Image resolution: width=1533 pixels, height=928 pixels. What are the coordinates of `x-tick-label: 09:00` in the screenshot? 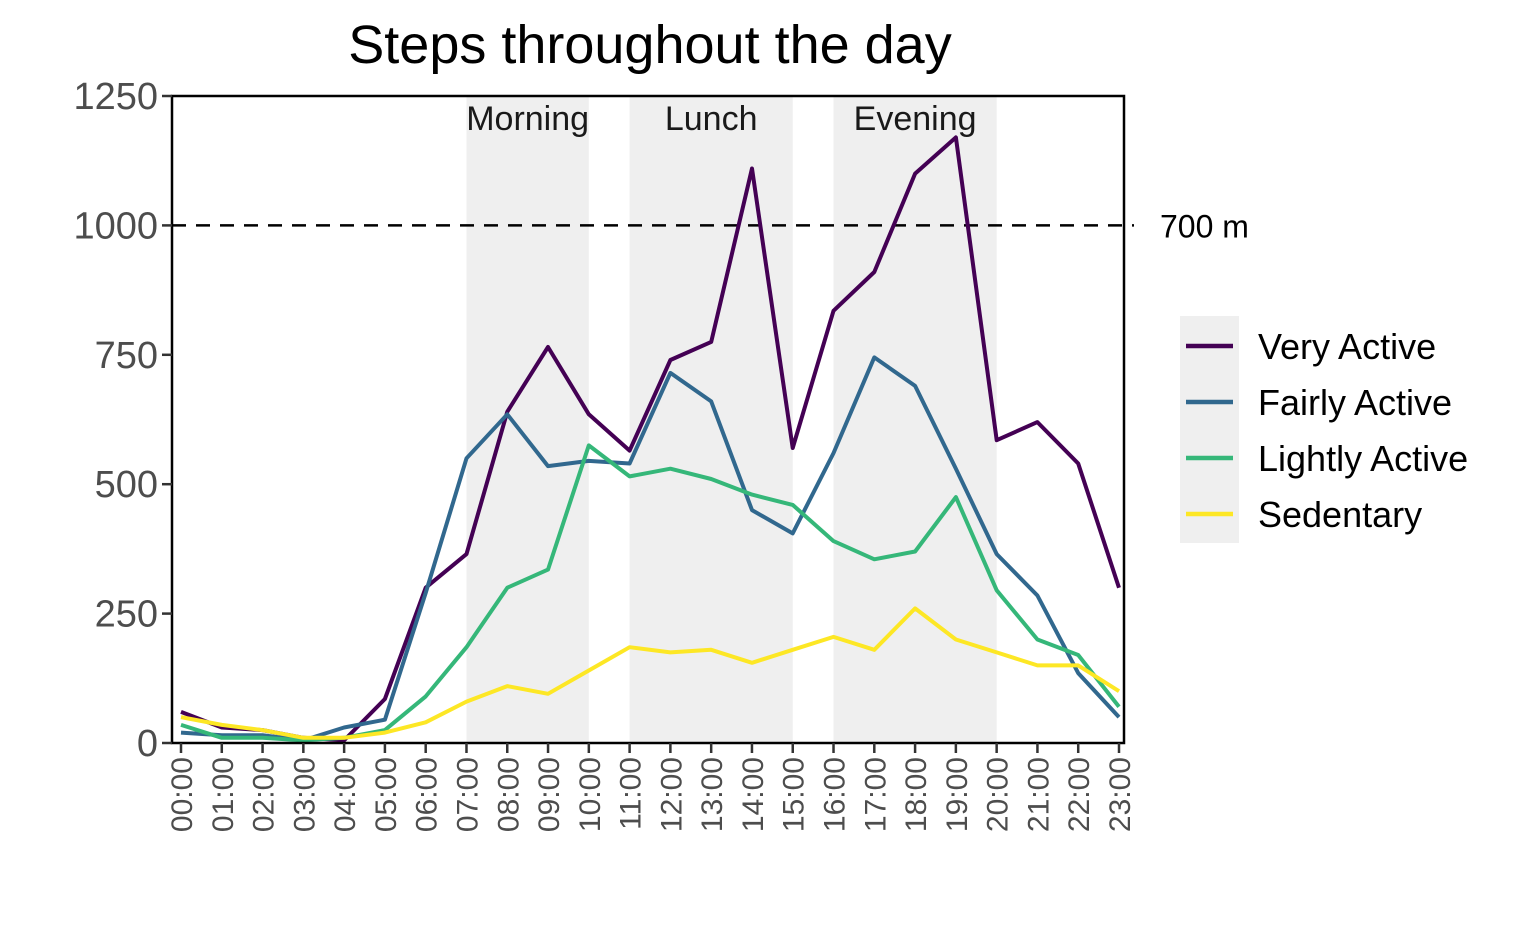 It's located at (549, 794).